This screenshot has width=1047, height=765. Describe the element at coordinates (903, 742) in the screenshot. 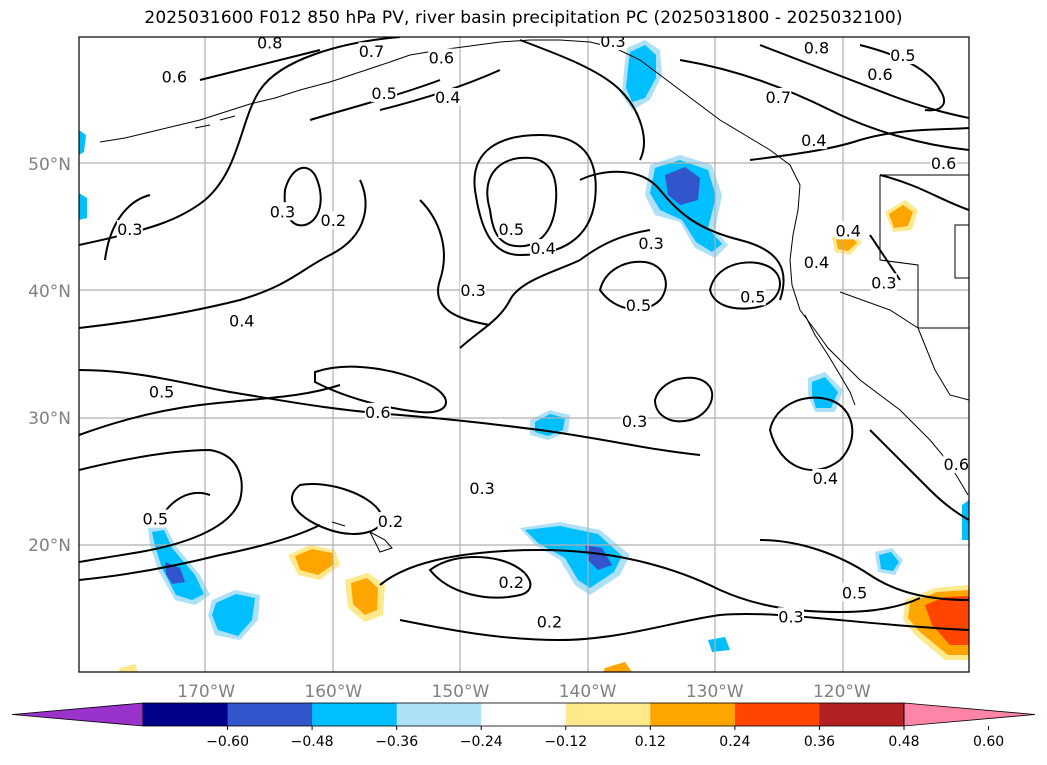

I see `colorbar-tick-label: 0.48` at that location.